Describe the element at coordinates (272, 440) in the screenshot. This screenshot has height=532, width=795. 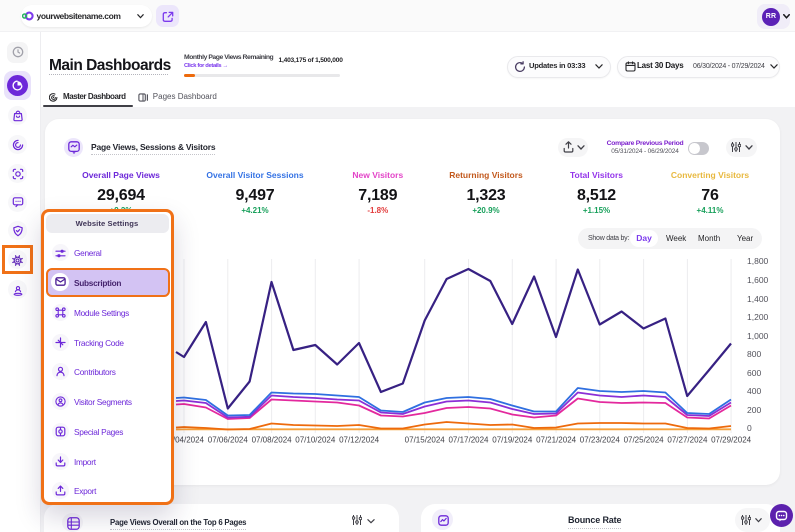
I see `svg-text: 07/08/2024` at that location.